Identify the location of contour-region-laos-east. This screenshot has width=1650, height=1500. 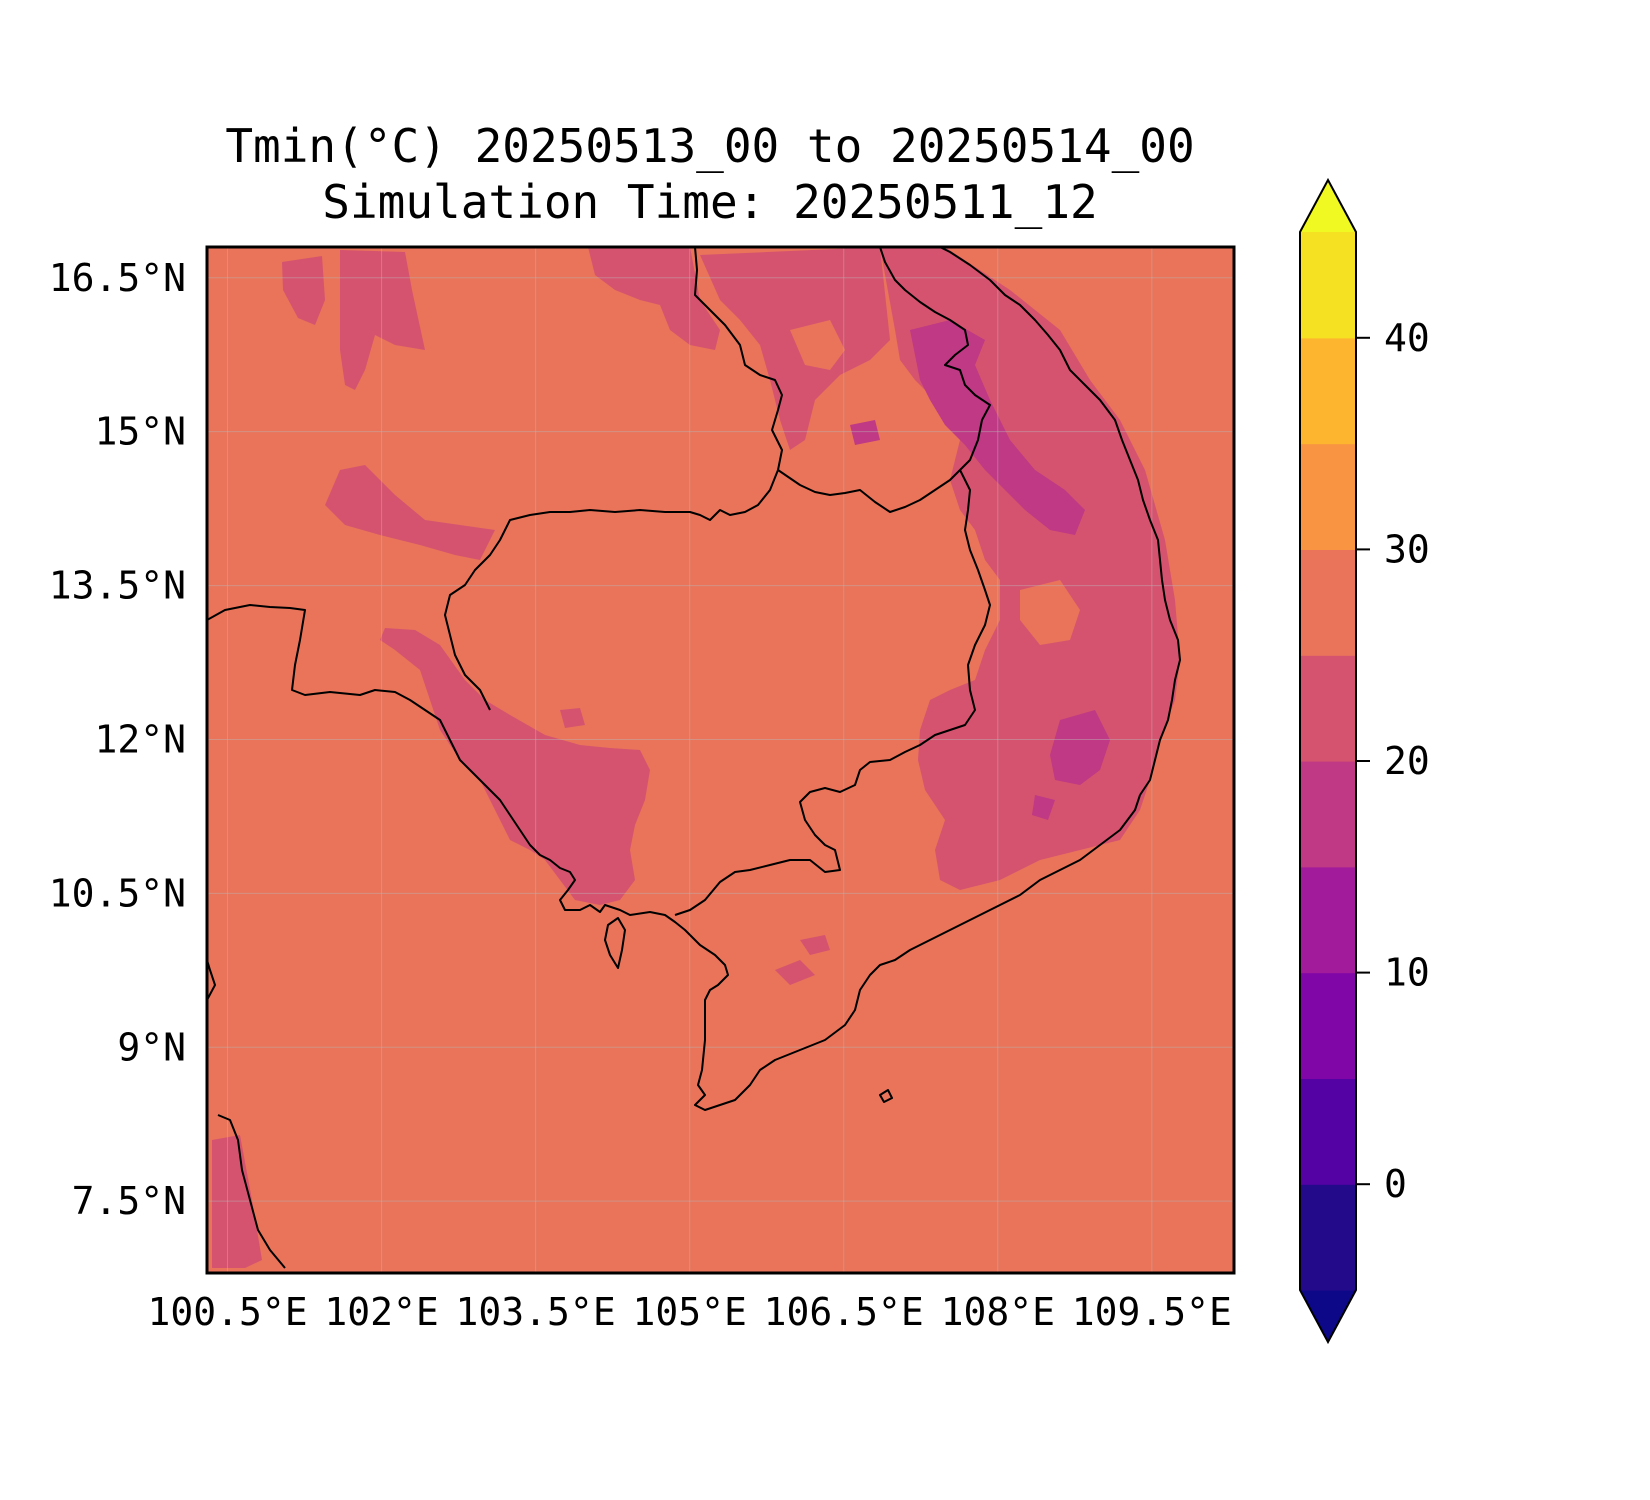
(795, 348).